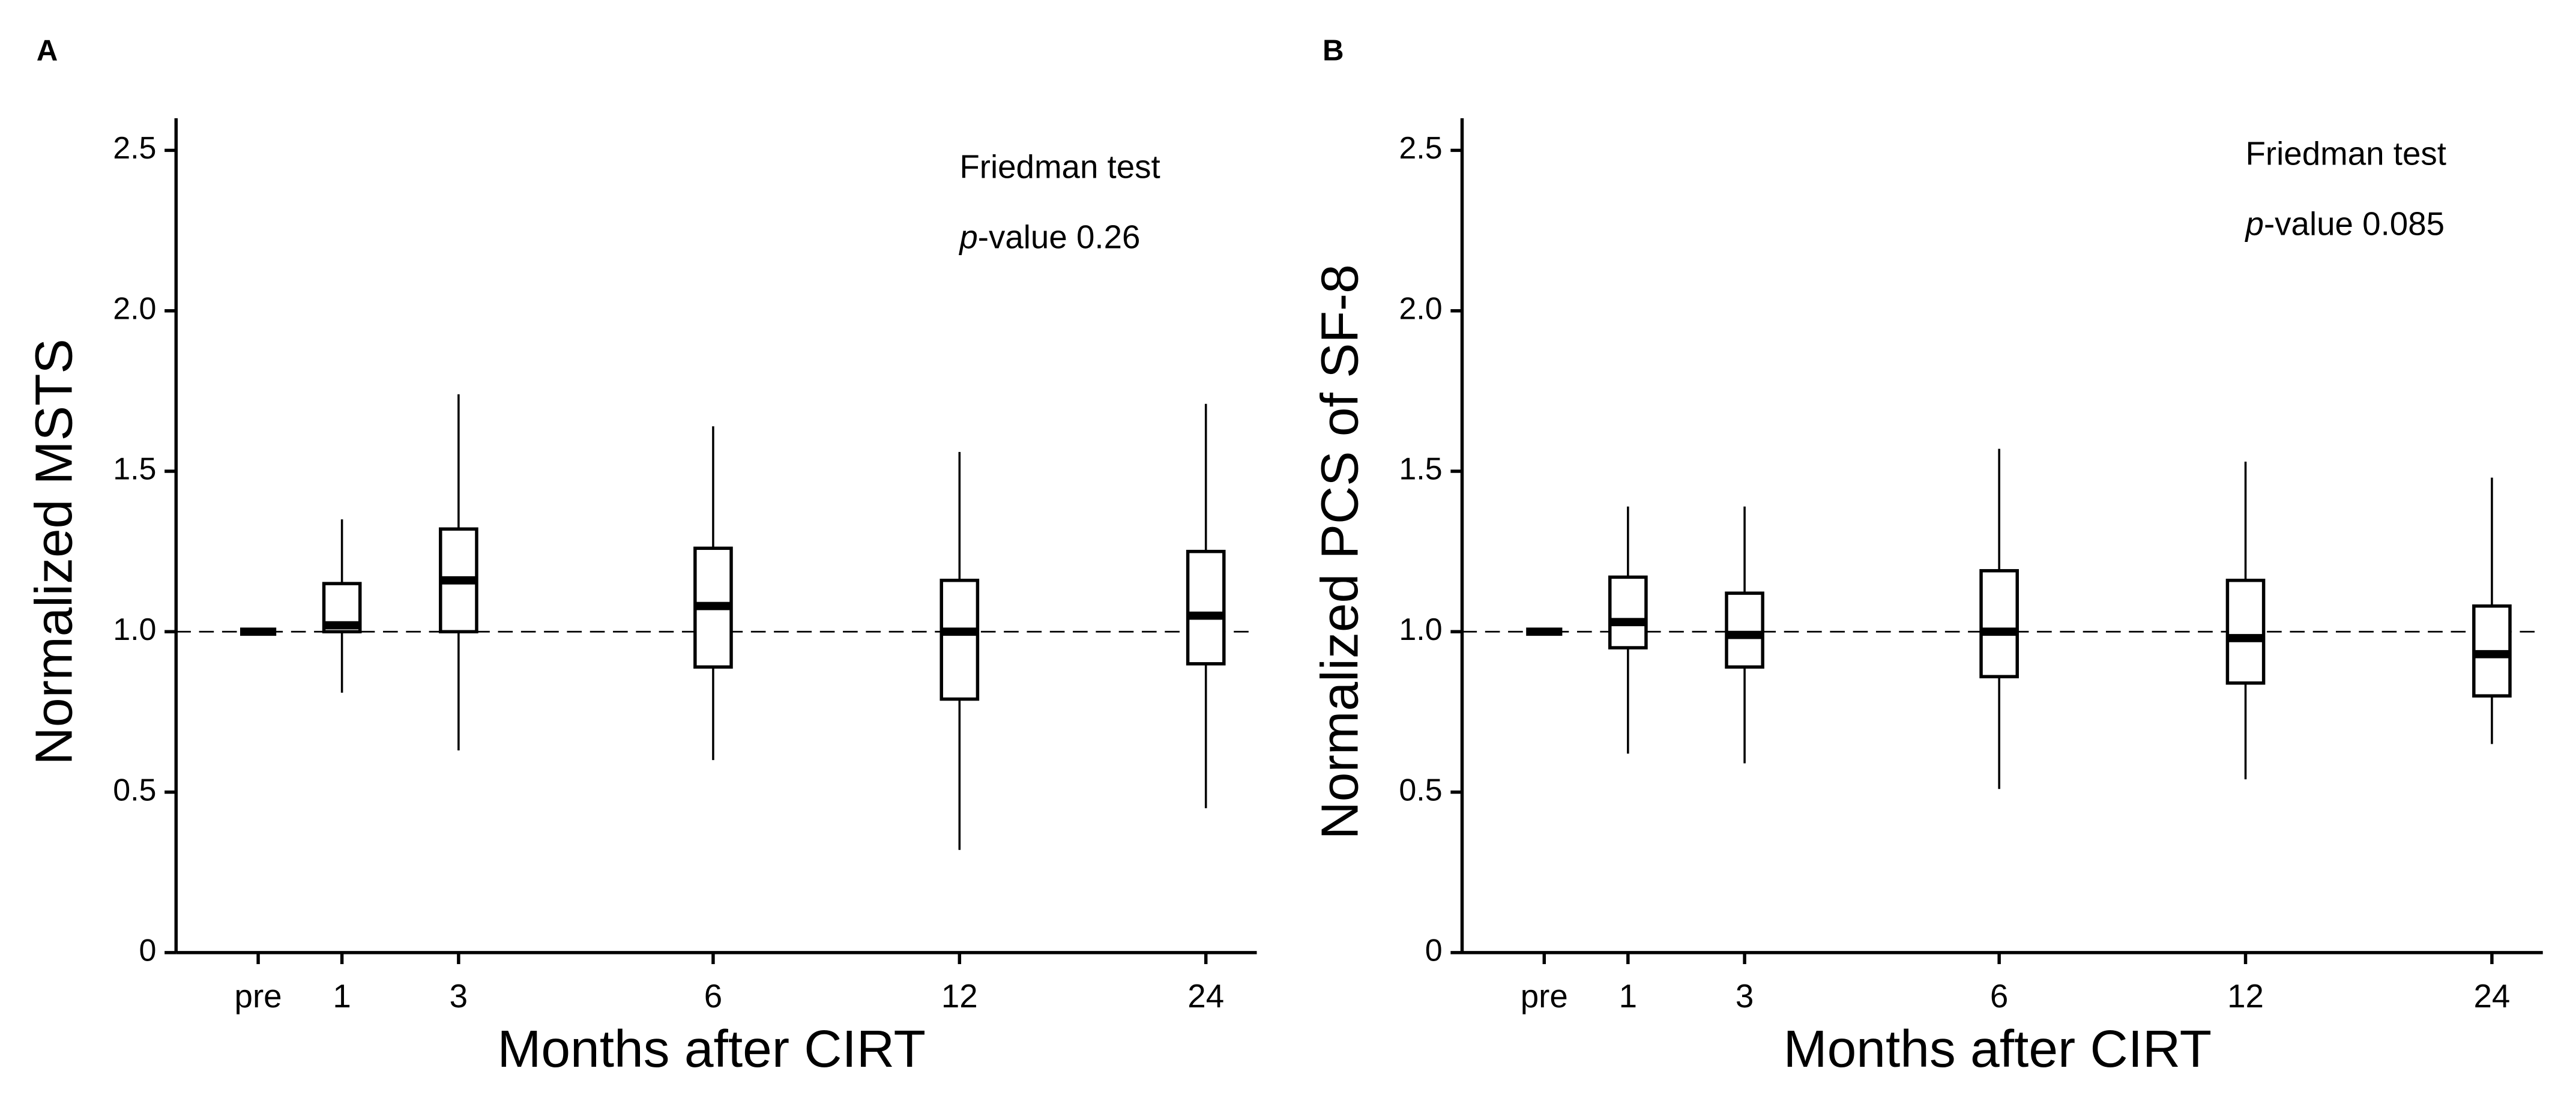 Image resolution: width=2576 pixels, height=1107 pixels. What do you see at coordinates (53, 552) in the screenshot?
I see `y-axis-label: Normalized MSTS` at bounding box center [53, 552].